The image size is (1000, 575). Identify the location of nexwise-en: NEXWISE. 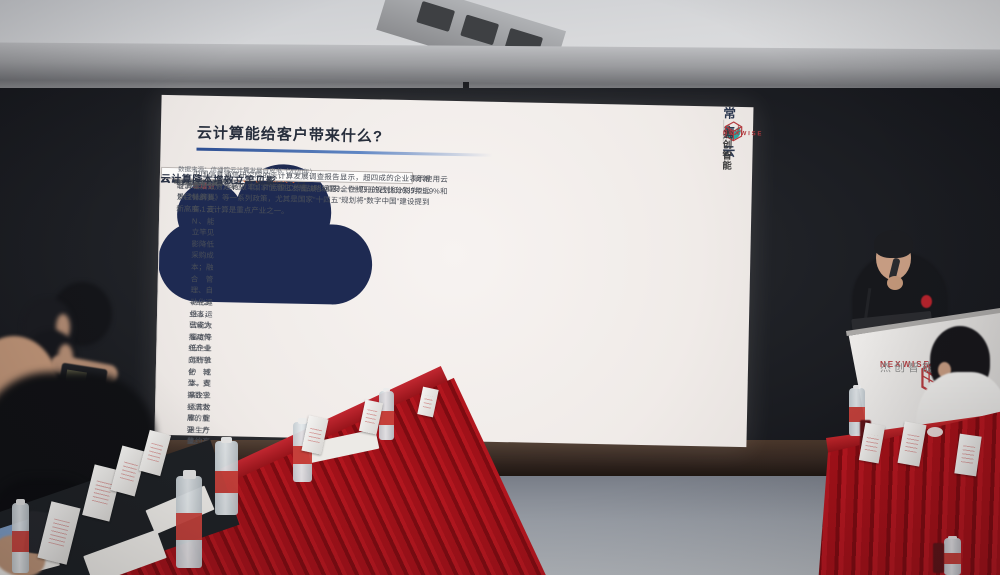
(743, 134).